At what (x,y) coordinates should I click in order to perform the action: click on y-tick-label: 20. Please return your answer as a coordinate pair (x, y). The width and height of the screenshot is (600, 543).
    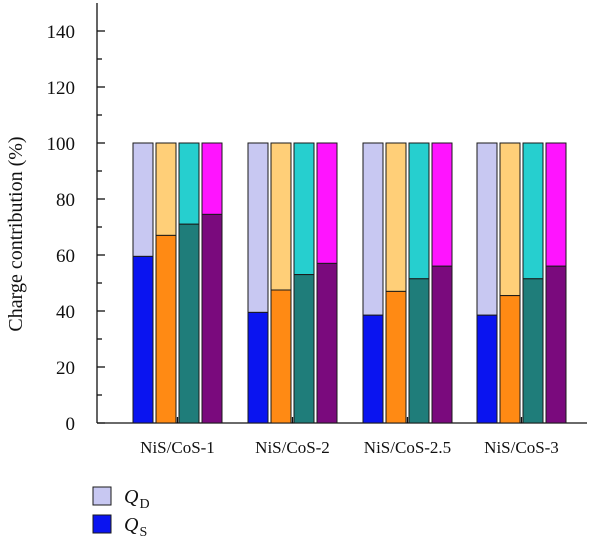
    Looking at the image, I should click on (65, 368).